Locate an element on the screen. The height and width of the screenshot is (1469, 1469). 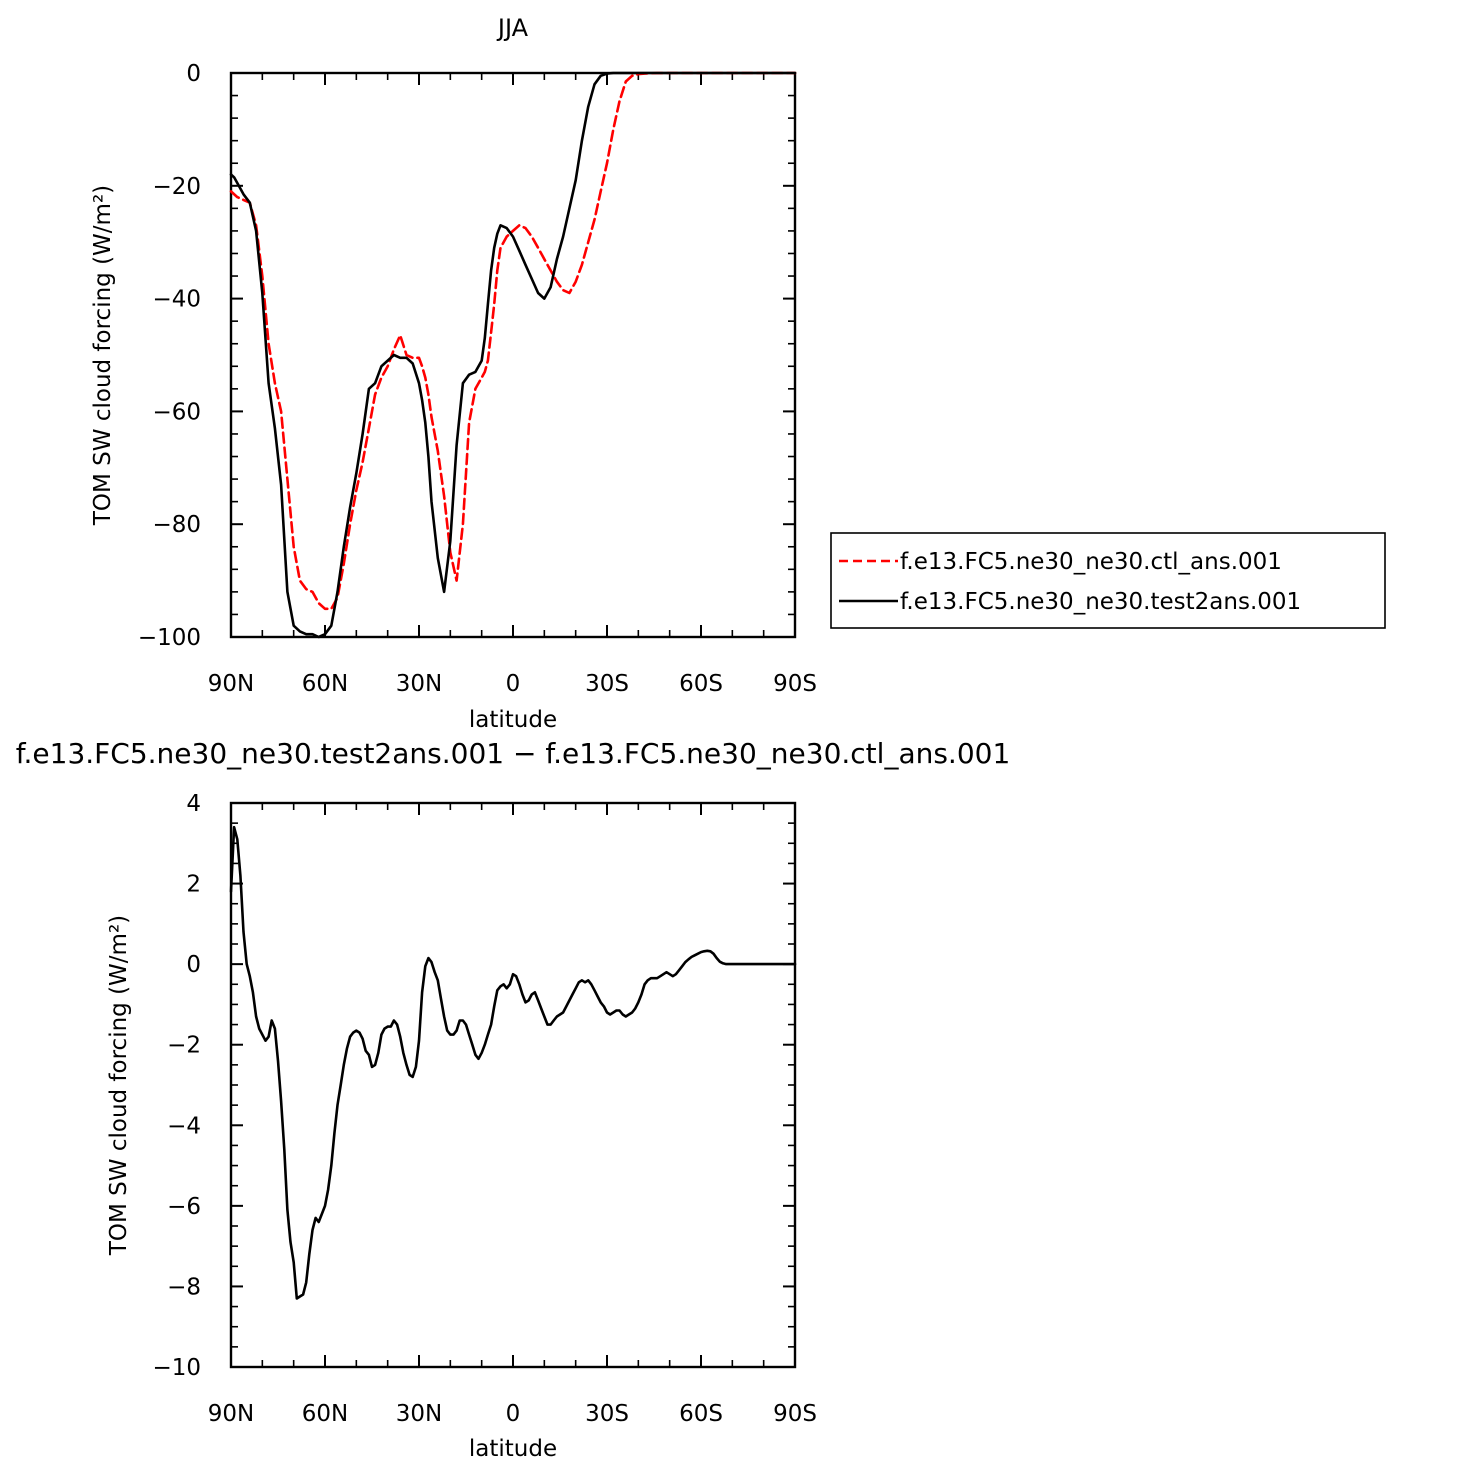
top-series is located at coordinates (513, 355).